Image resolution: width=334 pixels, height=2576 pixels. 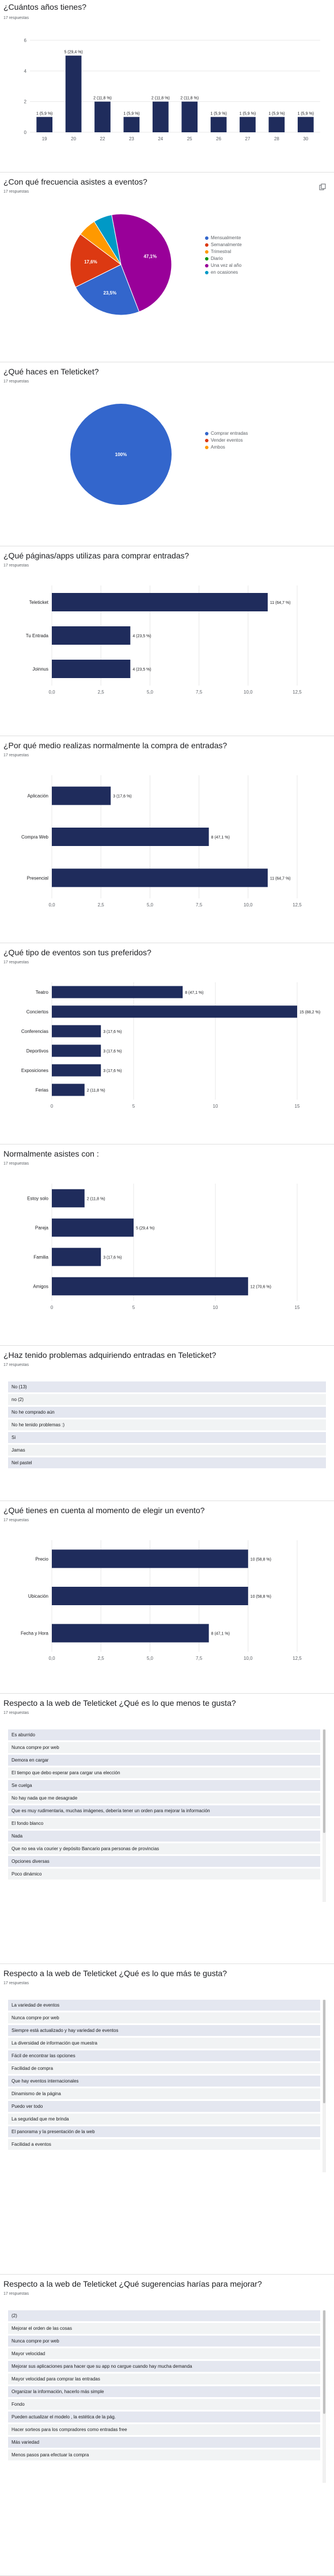 I want to click on list-item: Mejorar el orden de las cosas, so click(x=164, y=2328).